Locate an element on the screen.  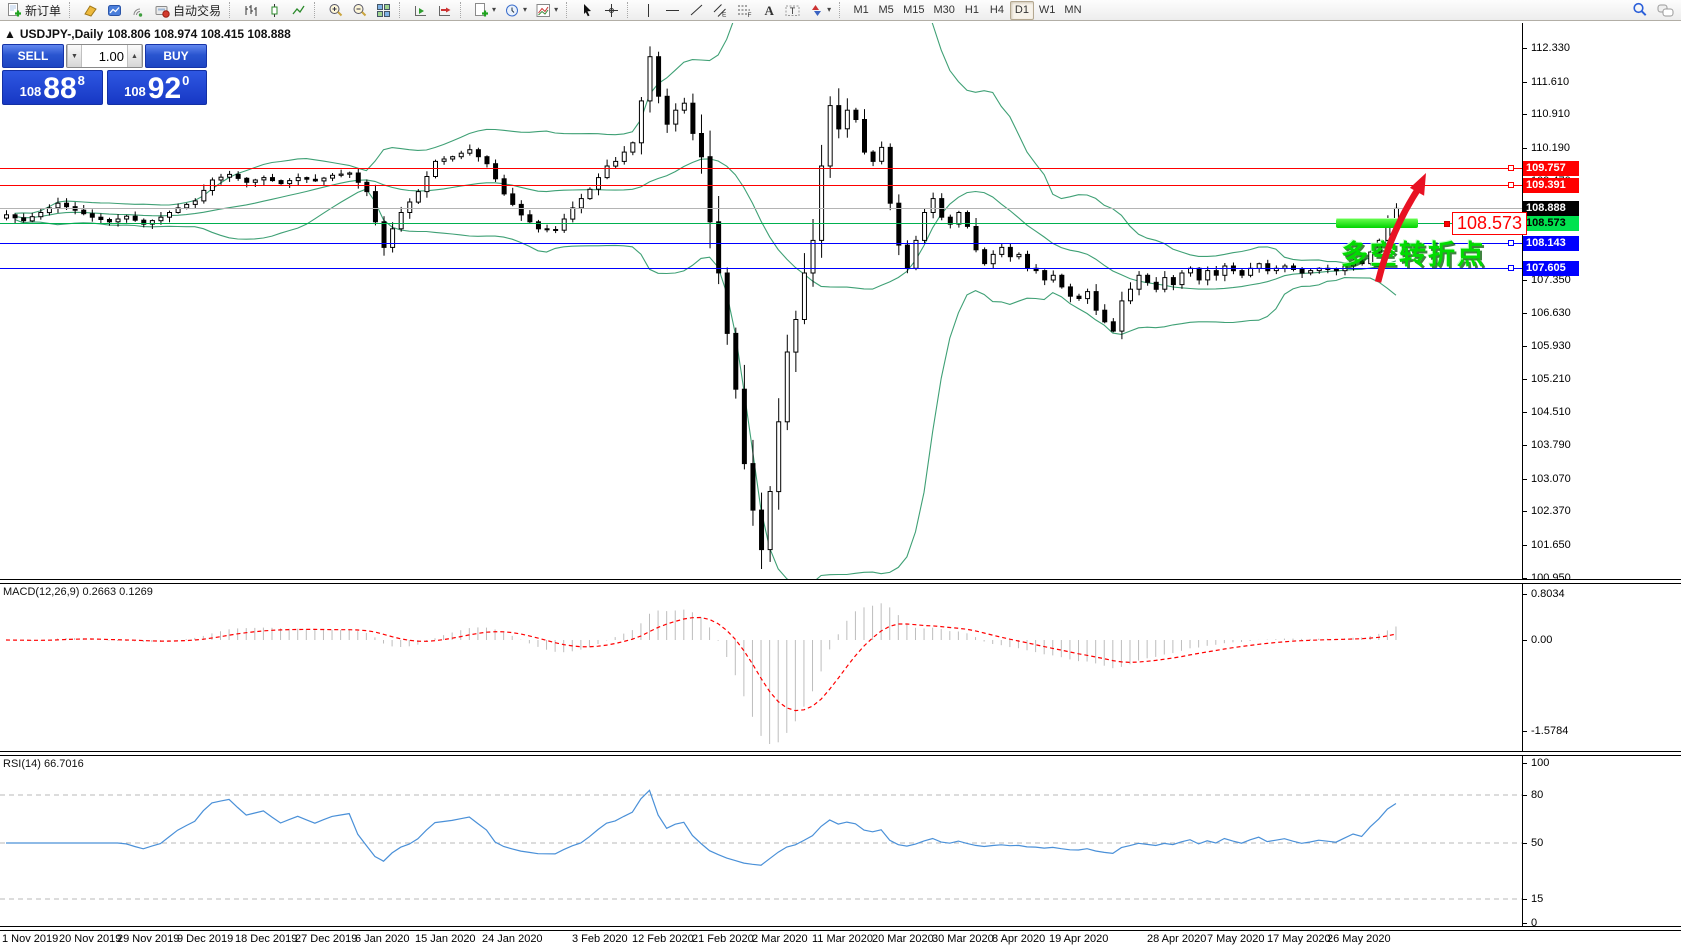
arrow-object is located at coordinates (1401, 231).